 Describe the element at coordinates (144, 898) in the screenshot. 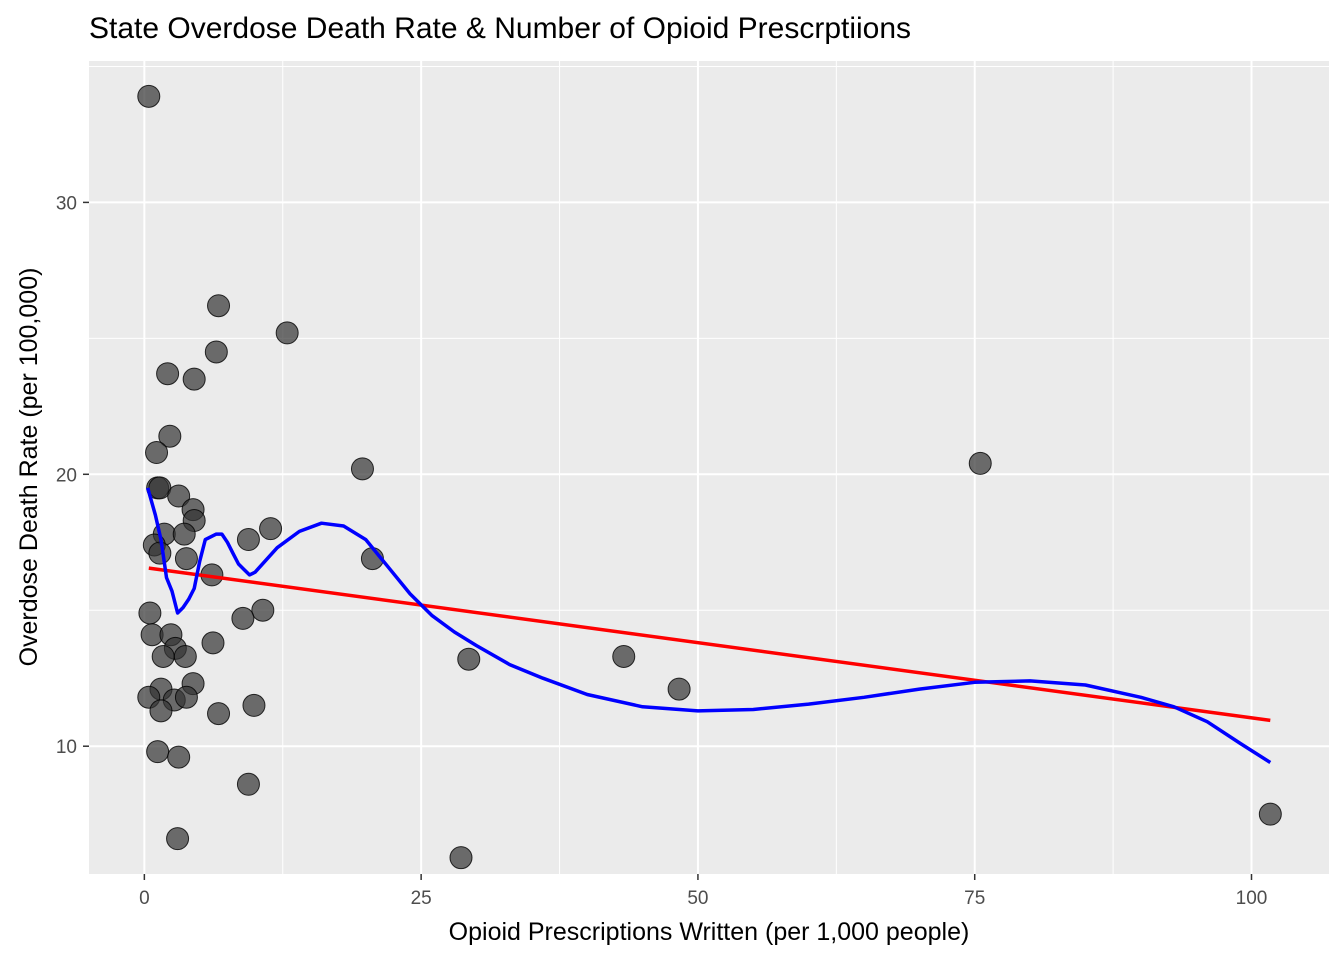

I see `x-tick-label: 0` at that location.